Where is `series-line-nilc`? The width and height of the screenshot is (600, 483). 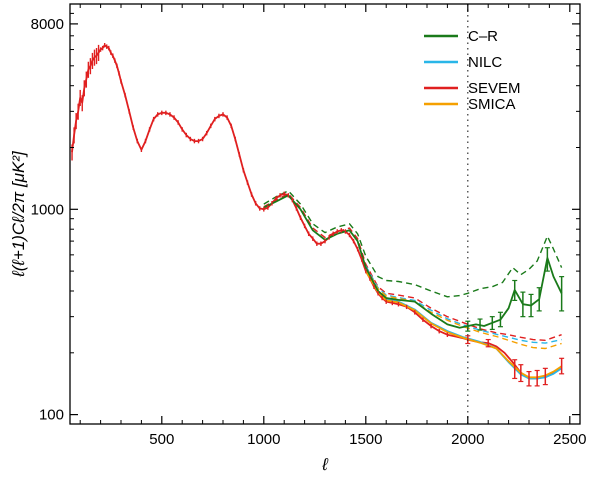 series-line-nilc is located at coordinates (464, 324).